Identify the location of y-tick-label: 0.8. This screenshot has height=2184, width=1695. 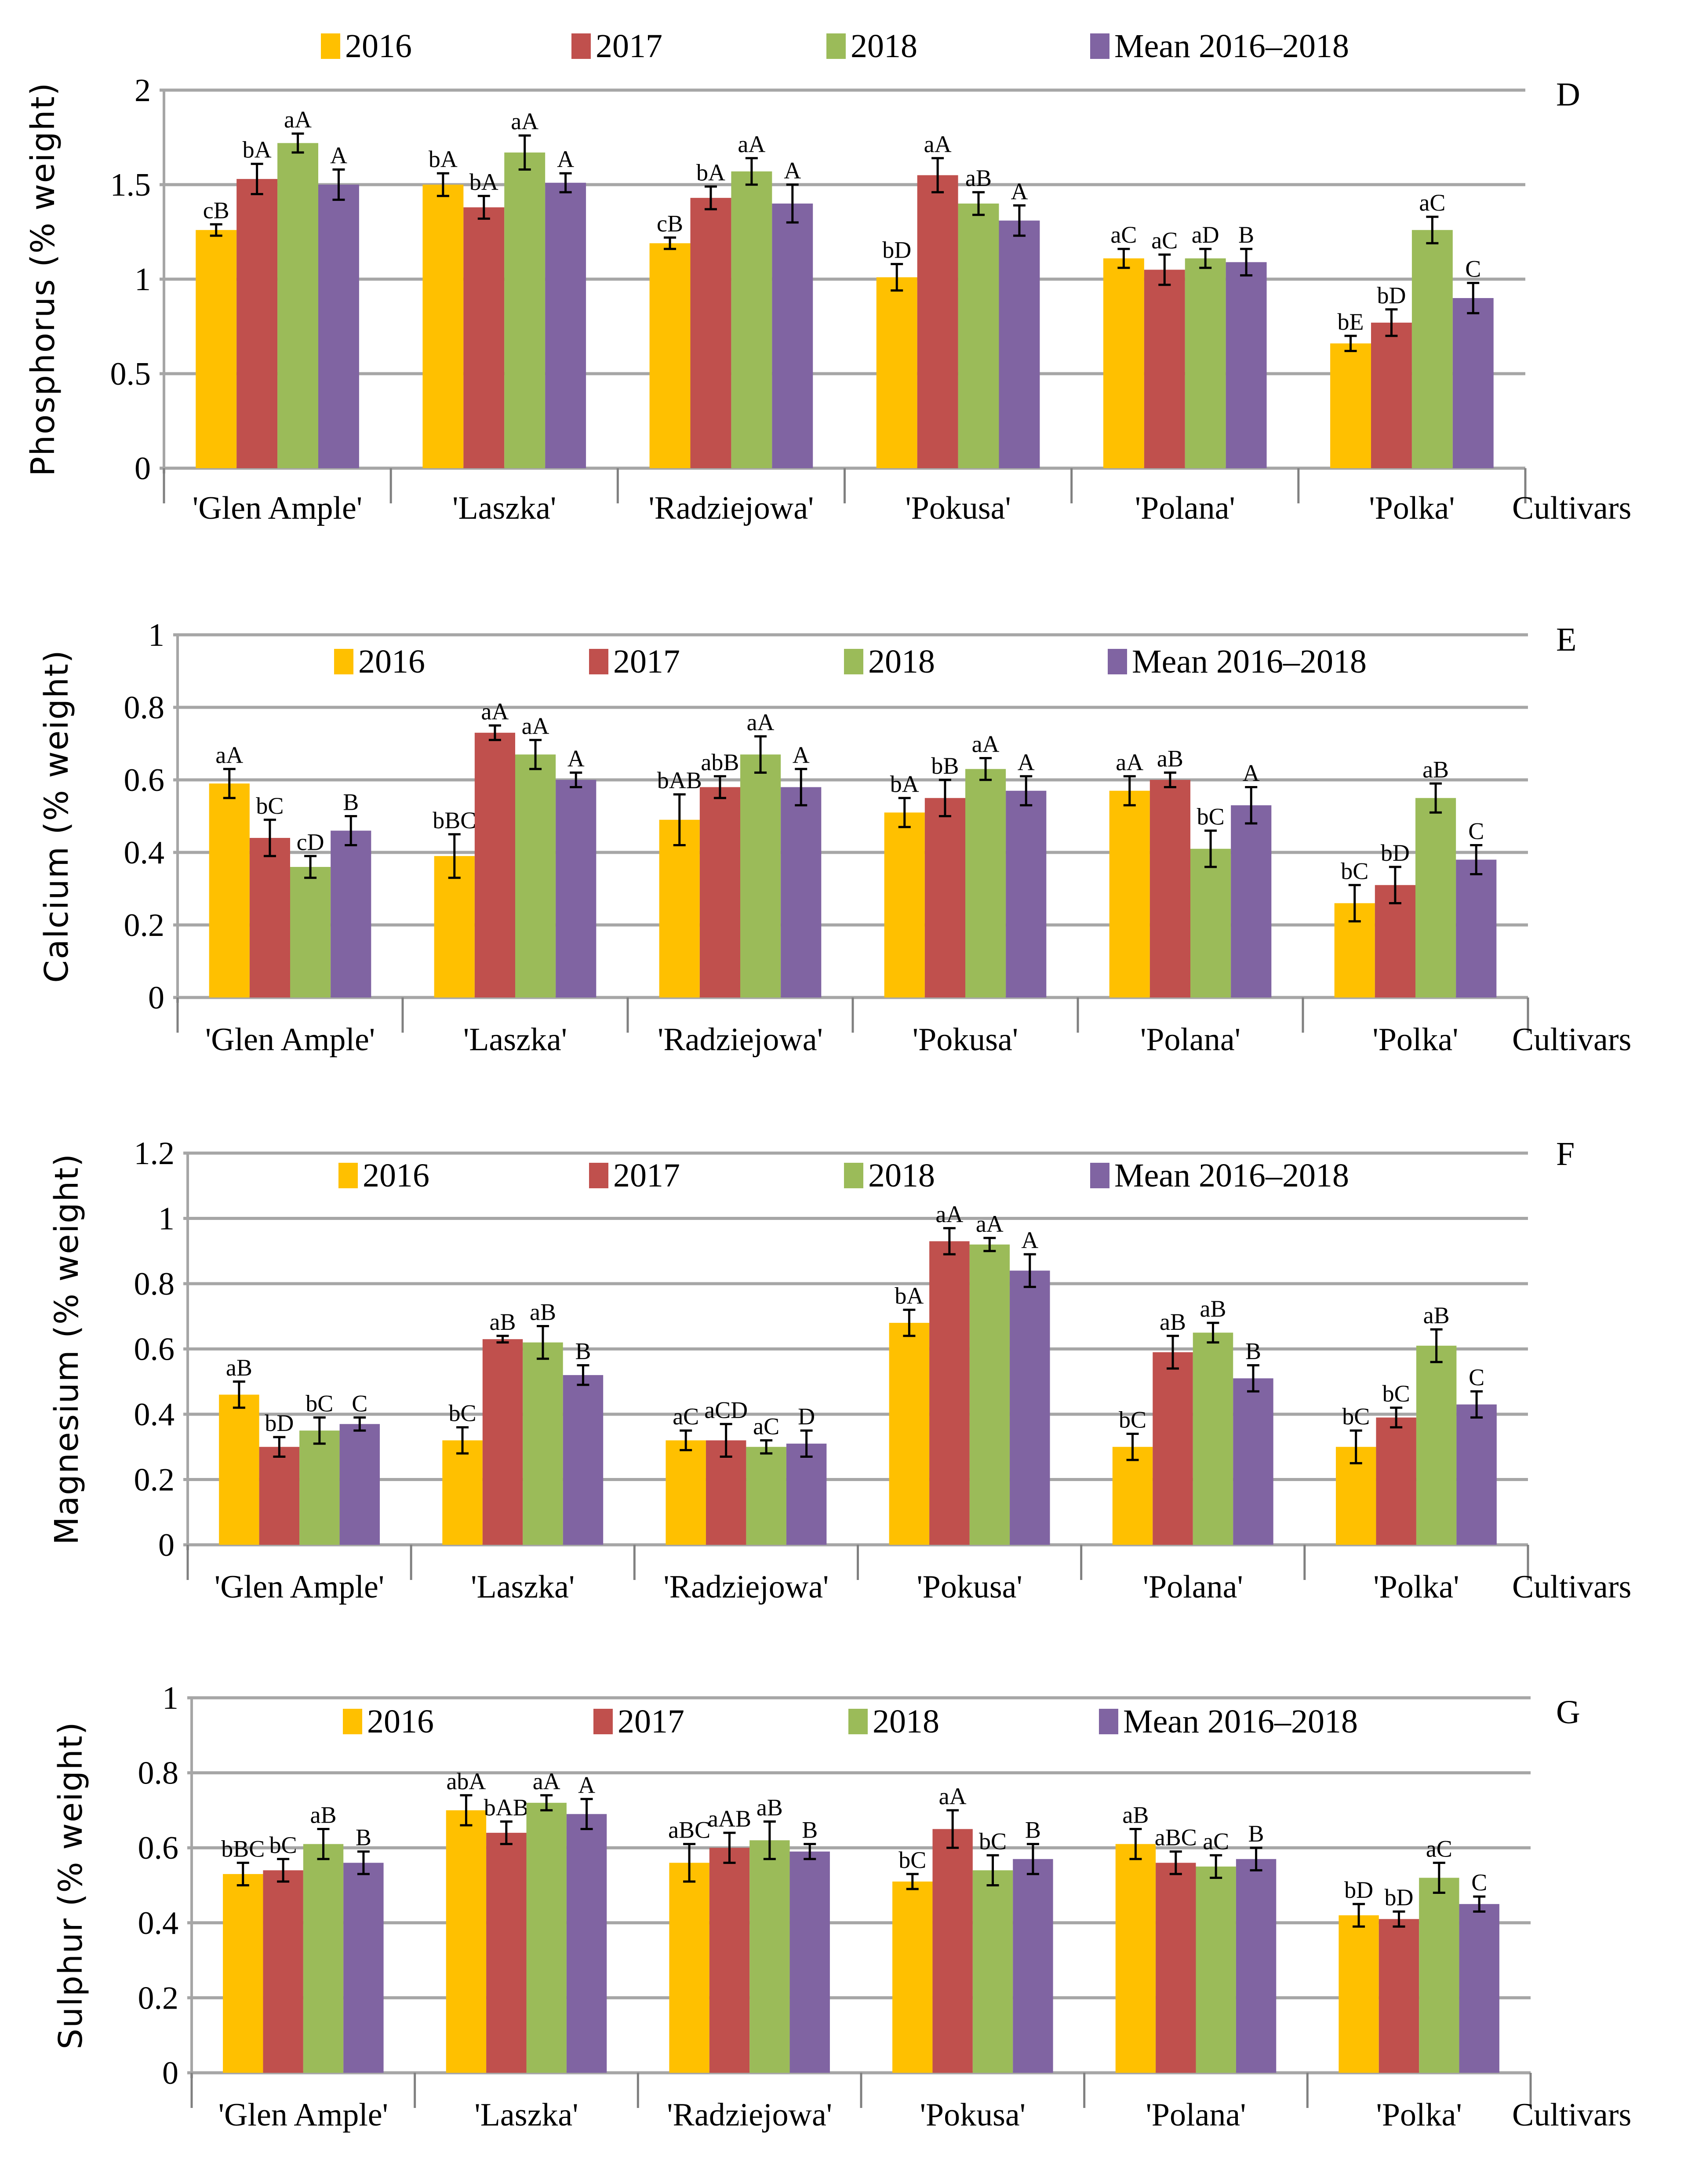
(155, 1284).